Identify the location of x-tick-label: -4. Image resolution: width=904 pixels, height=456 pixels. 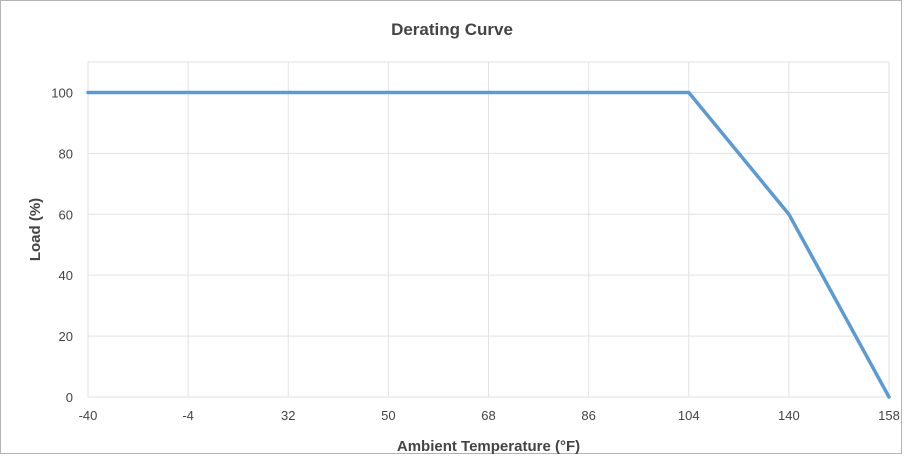
(188, 415).